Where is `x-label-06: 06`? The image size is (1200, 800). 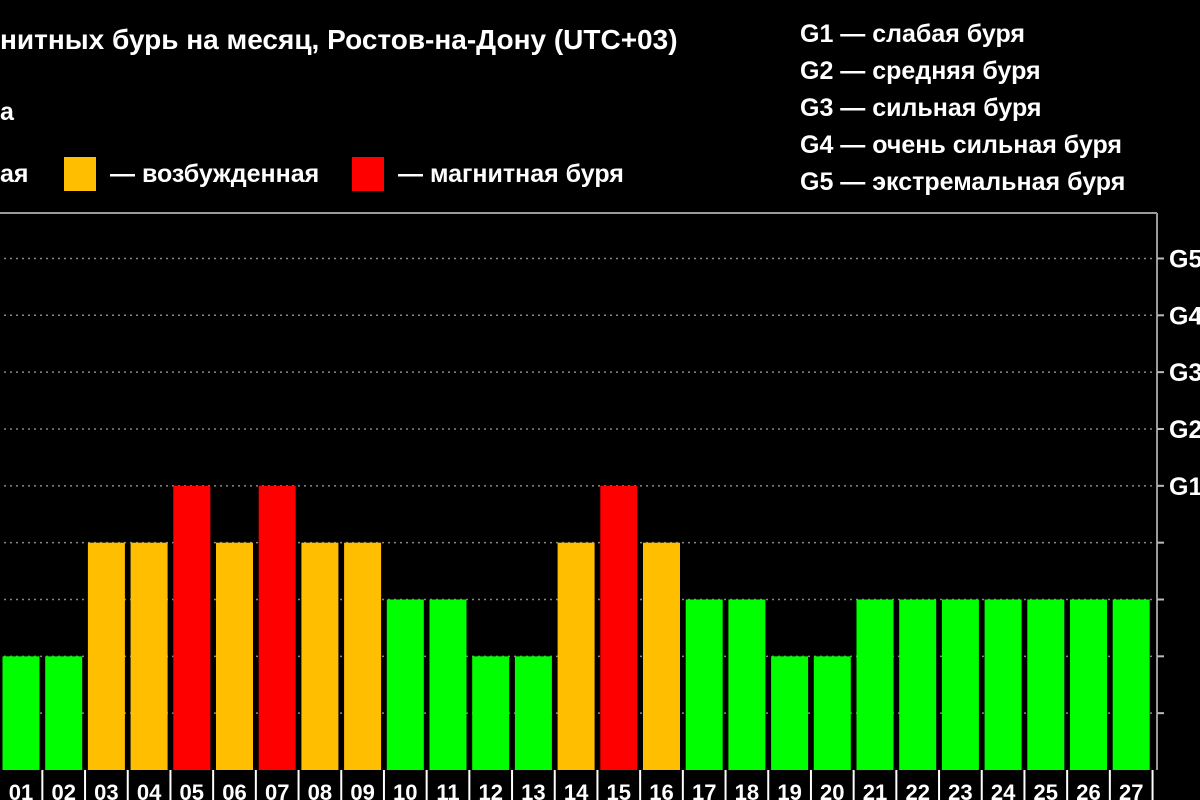 x-label-06: 06 is located at coordinates (234, 790).